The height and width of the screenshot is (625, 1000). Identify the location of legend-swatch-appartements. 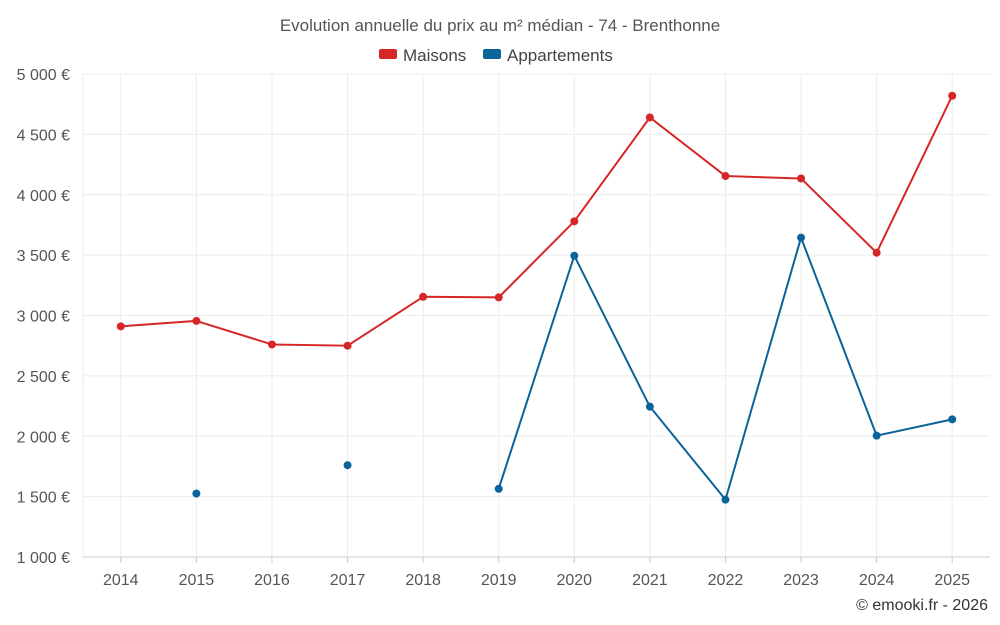
(492, 54).